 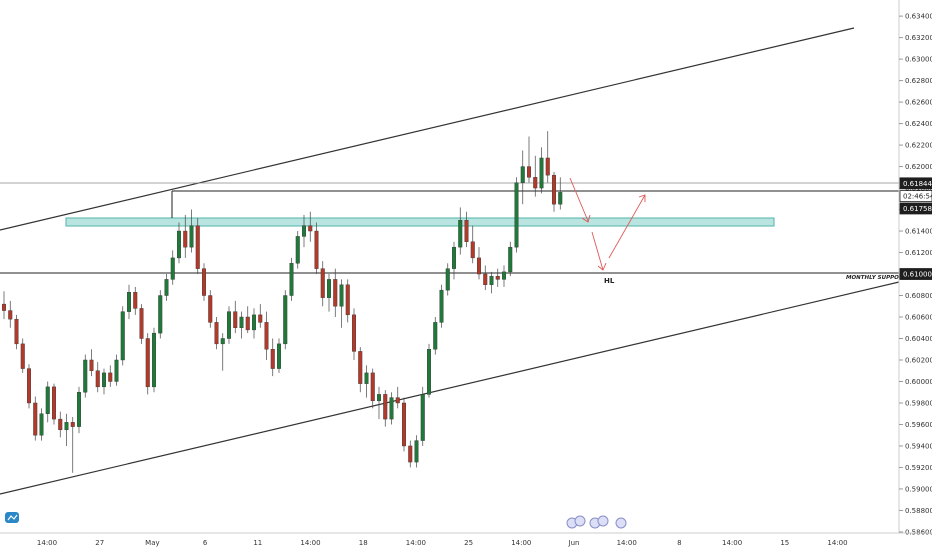 What do you see at coordinates (12, 517) in the screenshot?
I see `tradingview-logo-icon` at bounding box center [12, 517].